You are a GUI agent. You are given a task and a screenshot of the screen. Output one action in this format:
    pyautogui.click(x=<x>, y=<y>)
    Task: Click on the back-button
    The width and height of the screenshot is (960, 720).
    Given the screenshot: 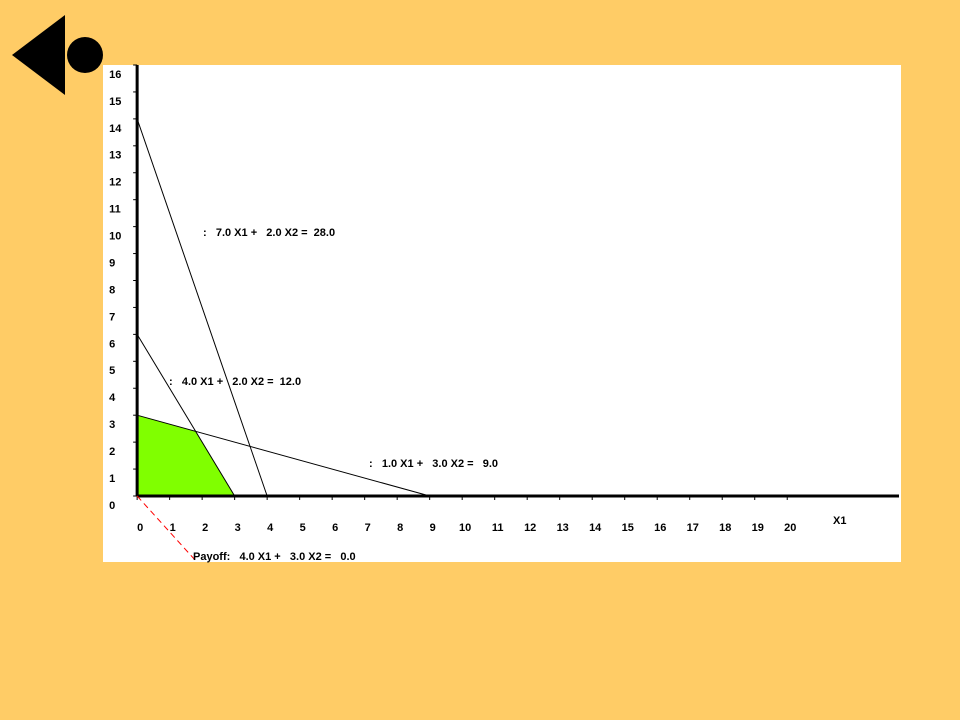 What is the action you would take?
    pyautogui.click(x=57, y=55)
    